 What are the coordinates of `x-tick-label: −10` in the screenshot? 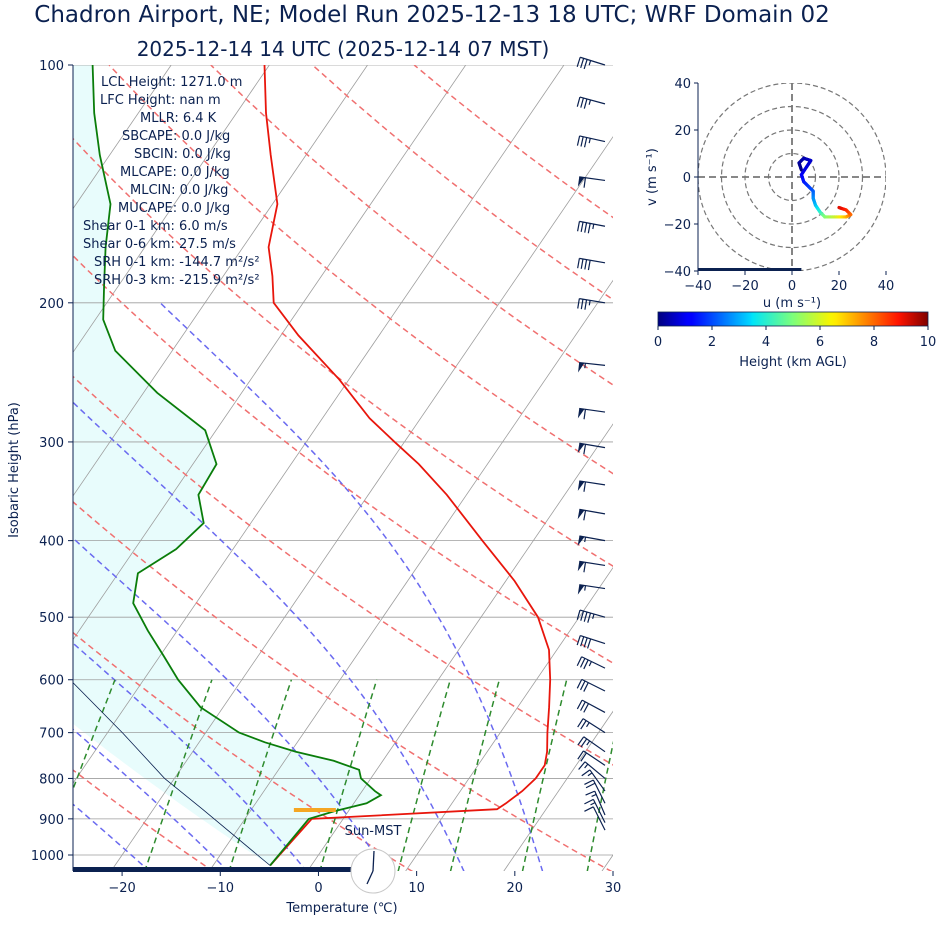 It's located at (220, 888).